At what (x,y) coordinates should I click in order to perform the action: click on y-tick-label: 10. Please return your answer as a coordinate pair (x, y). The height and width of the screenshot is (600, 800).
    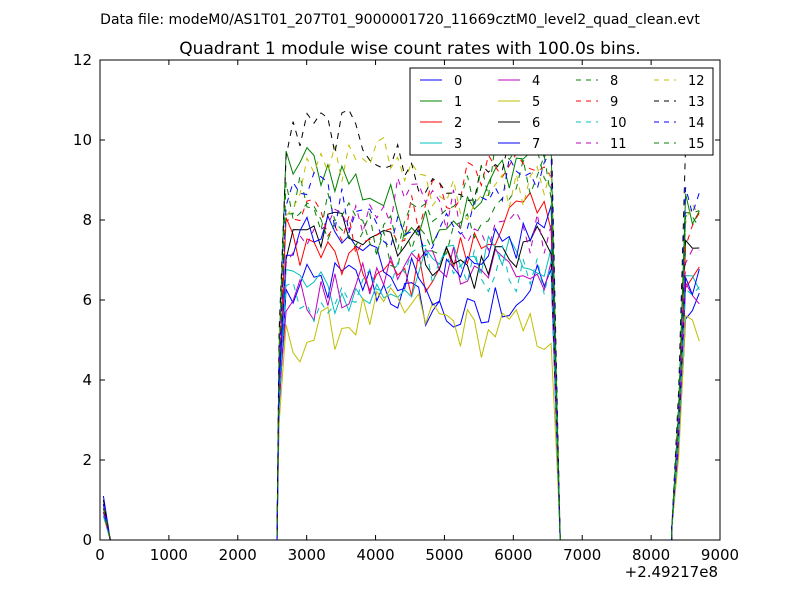
    Looking at the image, I should click on (82, 140).